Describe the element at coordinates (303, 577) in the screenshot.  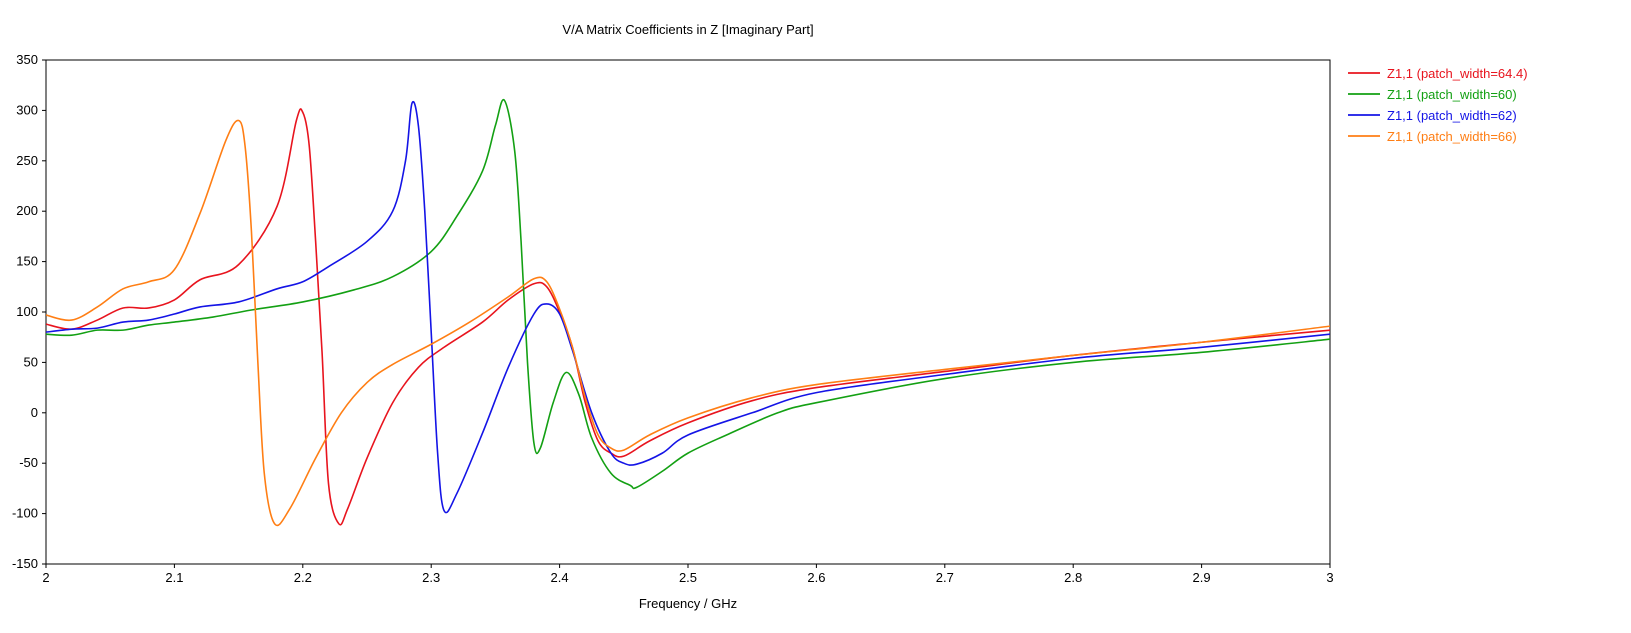
I see `x-tick-label: 2.2` at that location.